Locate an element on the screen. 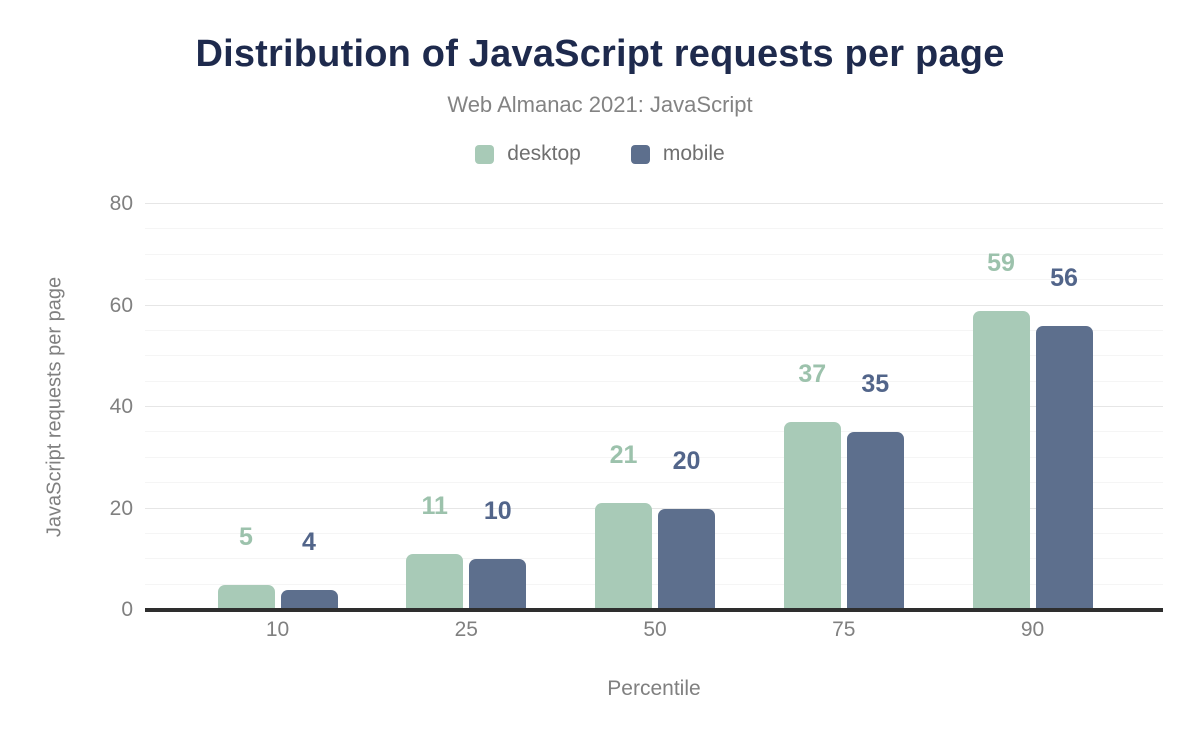 The image size is (1200, 742). x-tick-label-50: 50 is located at coordinates (655, 629).